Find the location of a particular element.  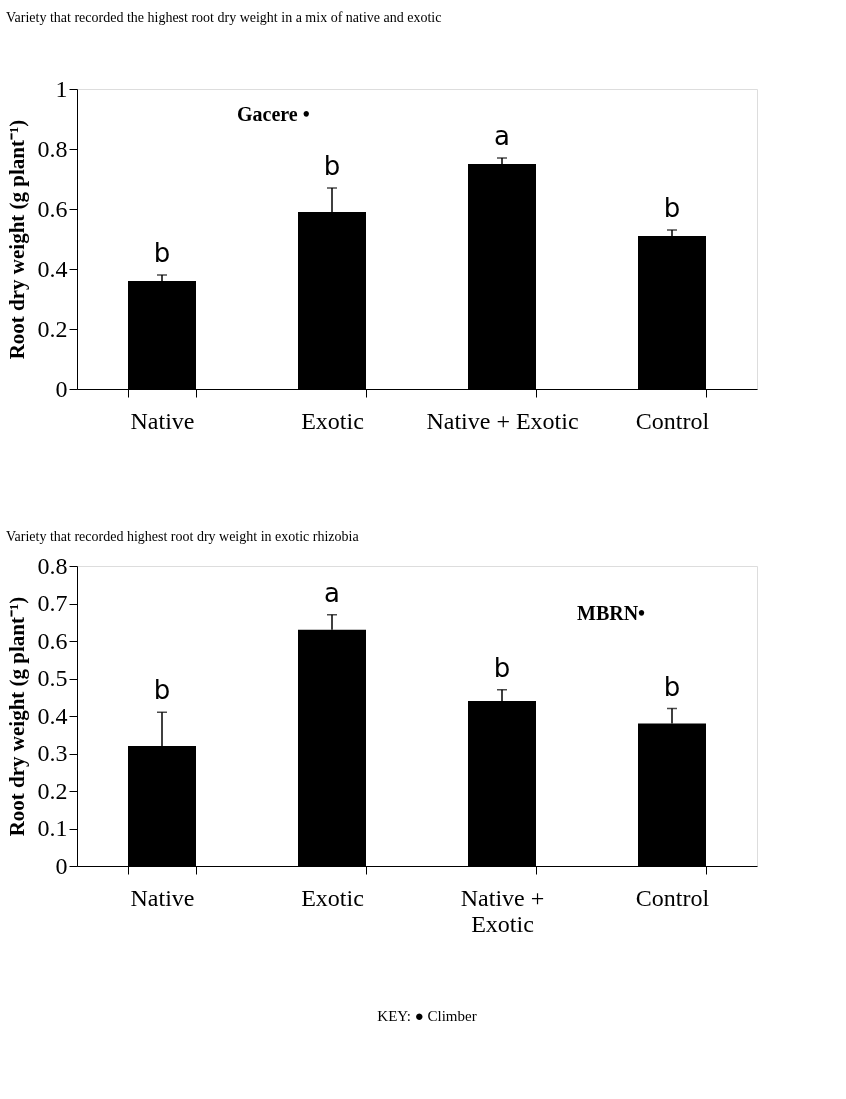

y-tick-label: 0.5 is located at coordinates (52, 678).